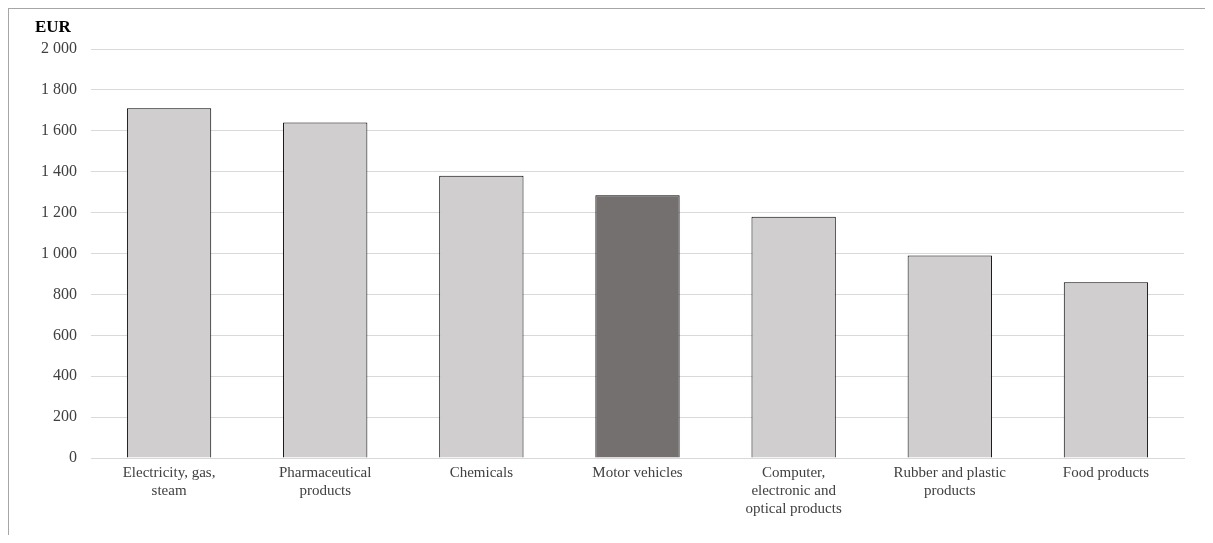 This screenshot has width=1213, height=543. Describe the element at coordinates (1106, 471) in the screenshot. I see `x-tick-label: Food products` at that location.